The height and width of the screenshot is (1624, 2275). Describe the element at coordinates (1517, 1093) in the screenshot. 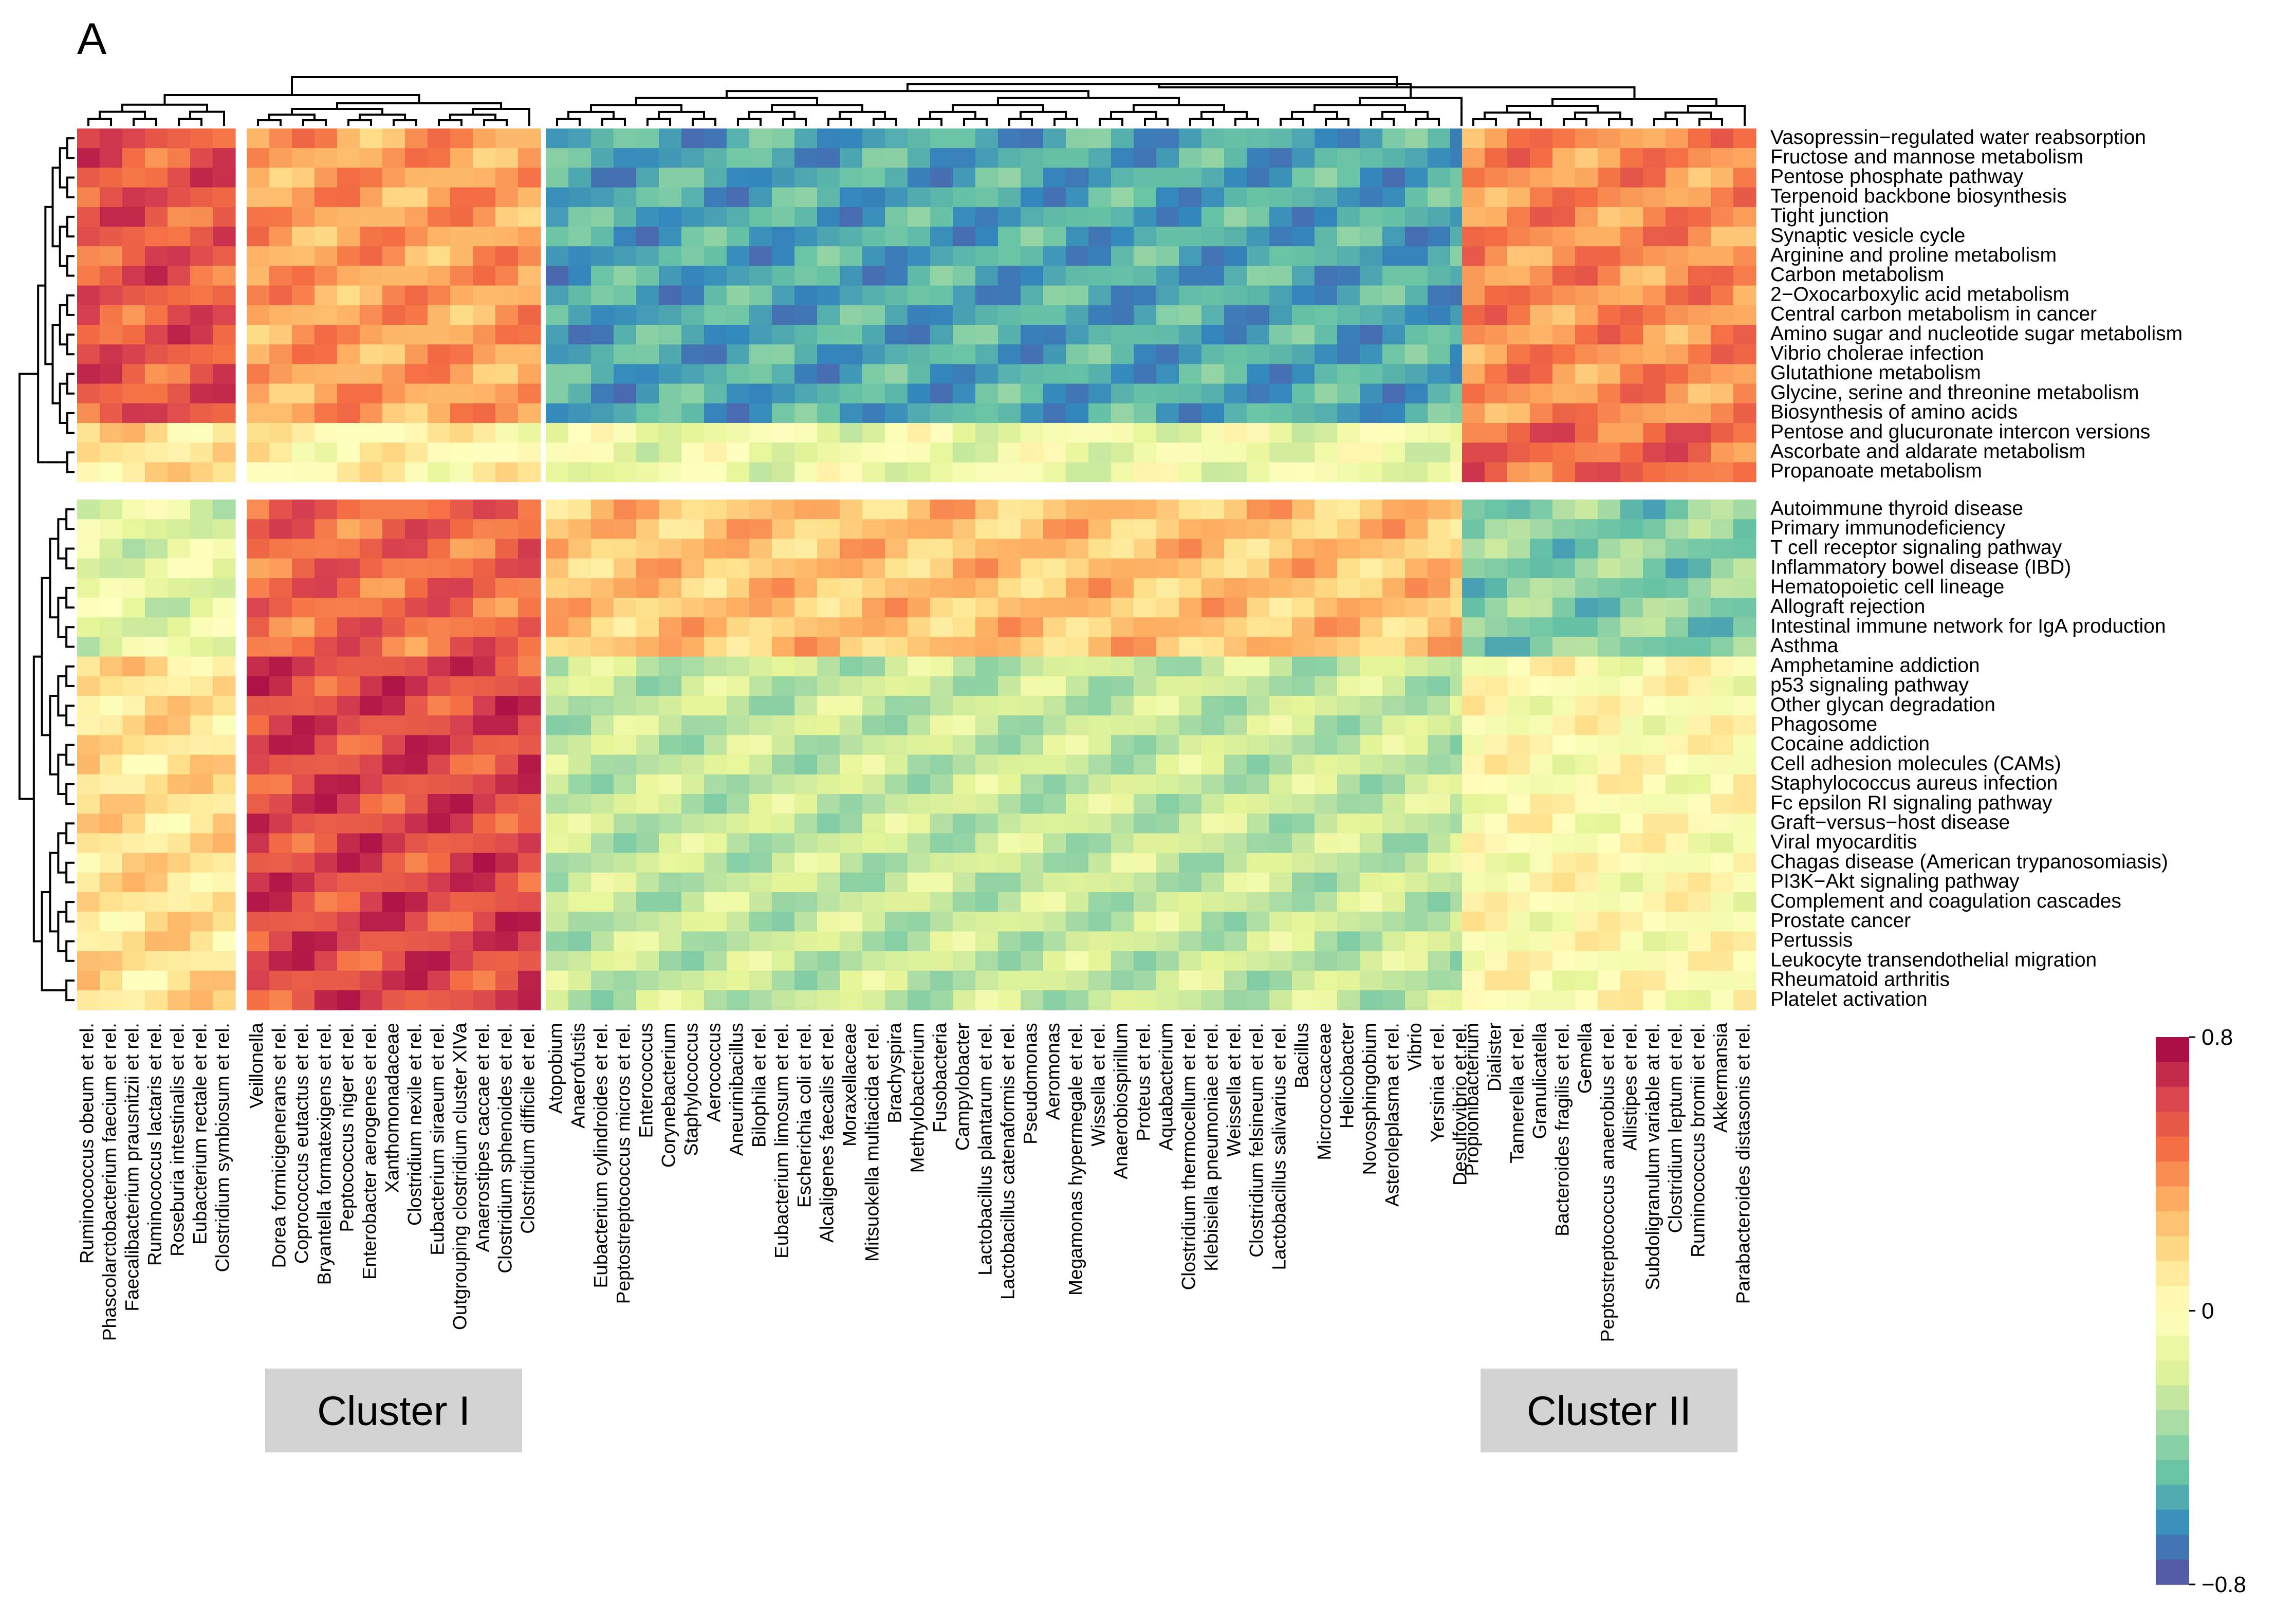

I see `column-label: Tannerella et rel.` at that location.